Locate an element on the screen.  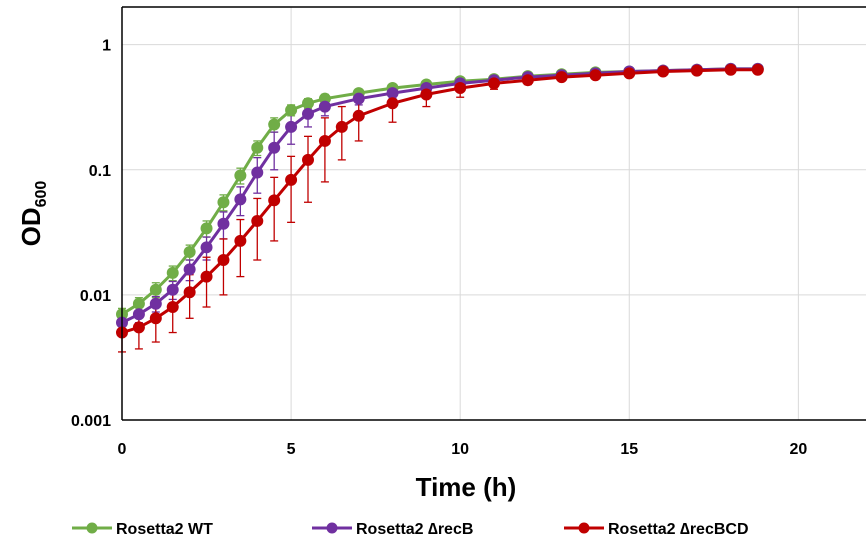
y-axis-title-subscript: 600 is located at coordinates (41, 194).